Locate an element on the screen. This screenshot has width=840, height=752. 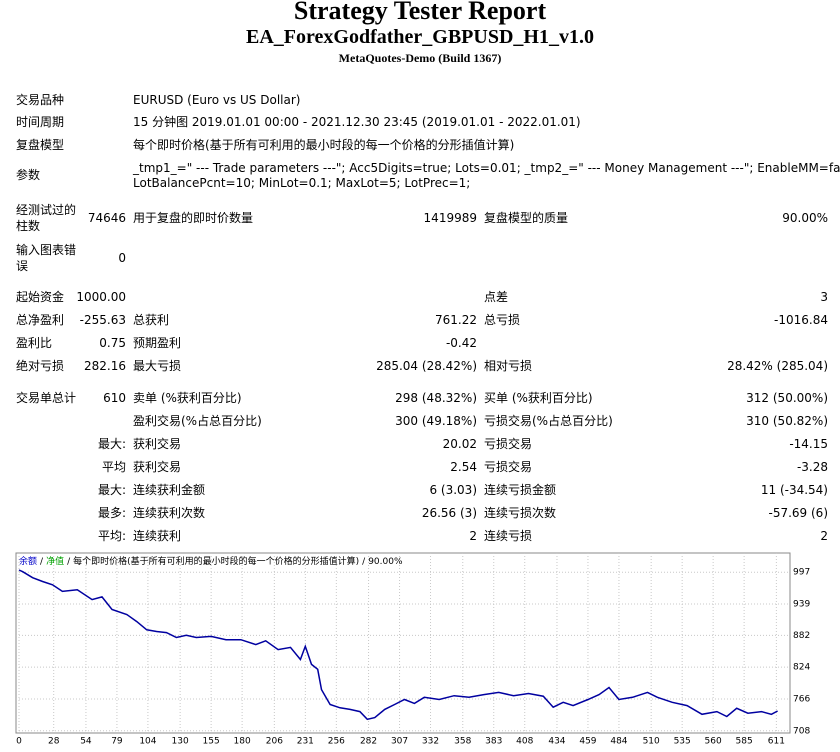
x-tick-label: 54 is located at coordinates (86, 742).